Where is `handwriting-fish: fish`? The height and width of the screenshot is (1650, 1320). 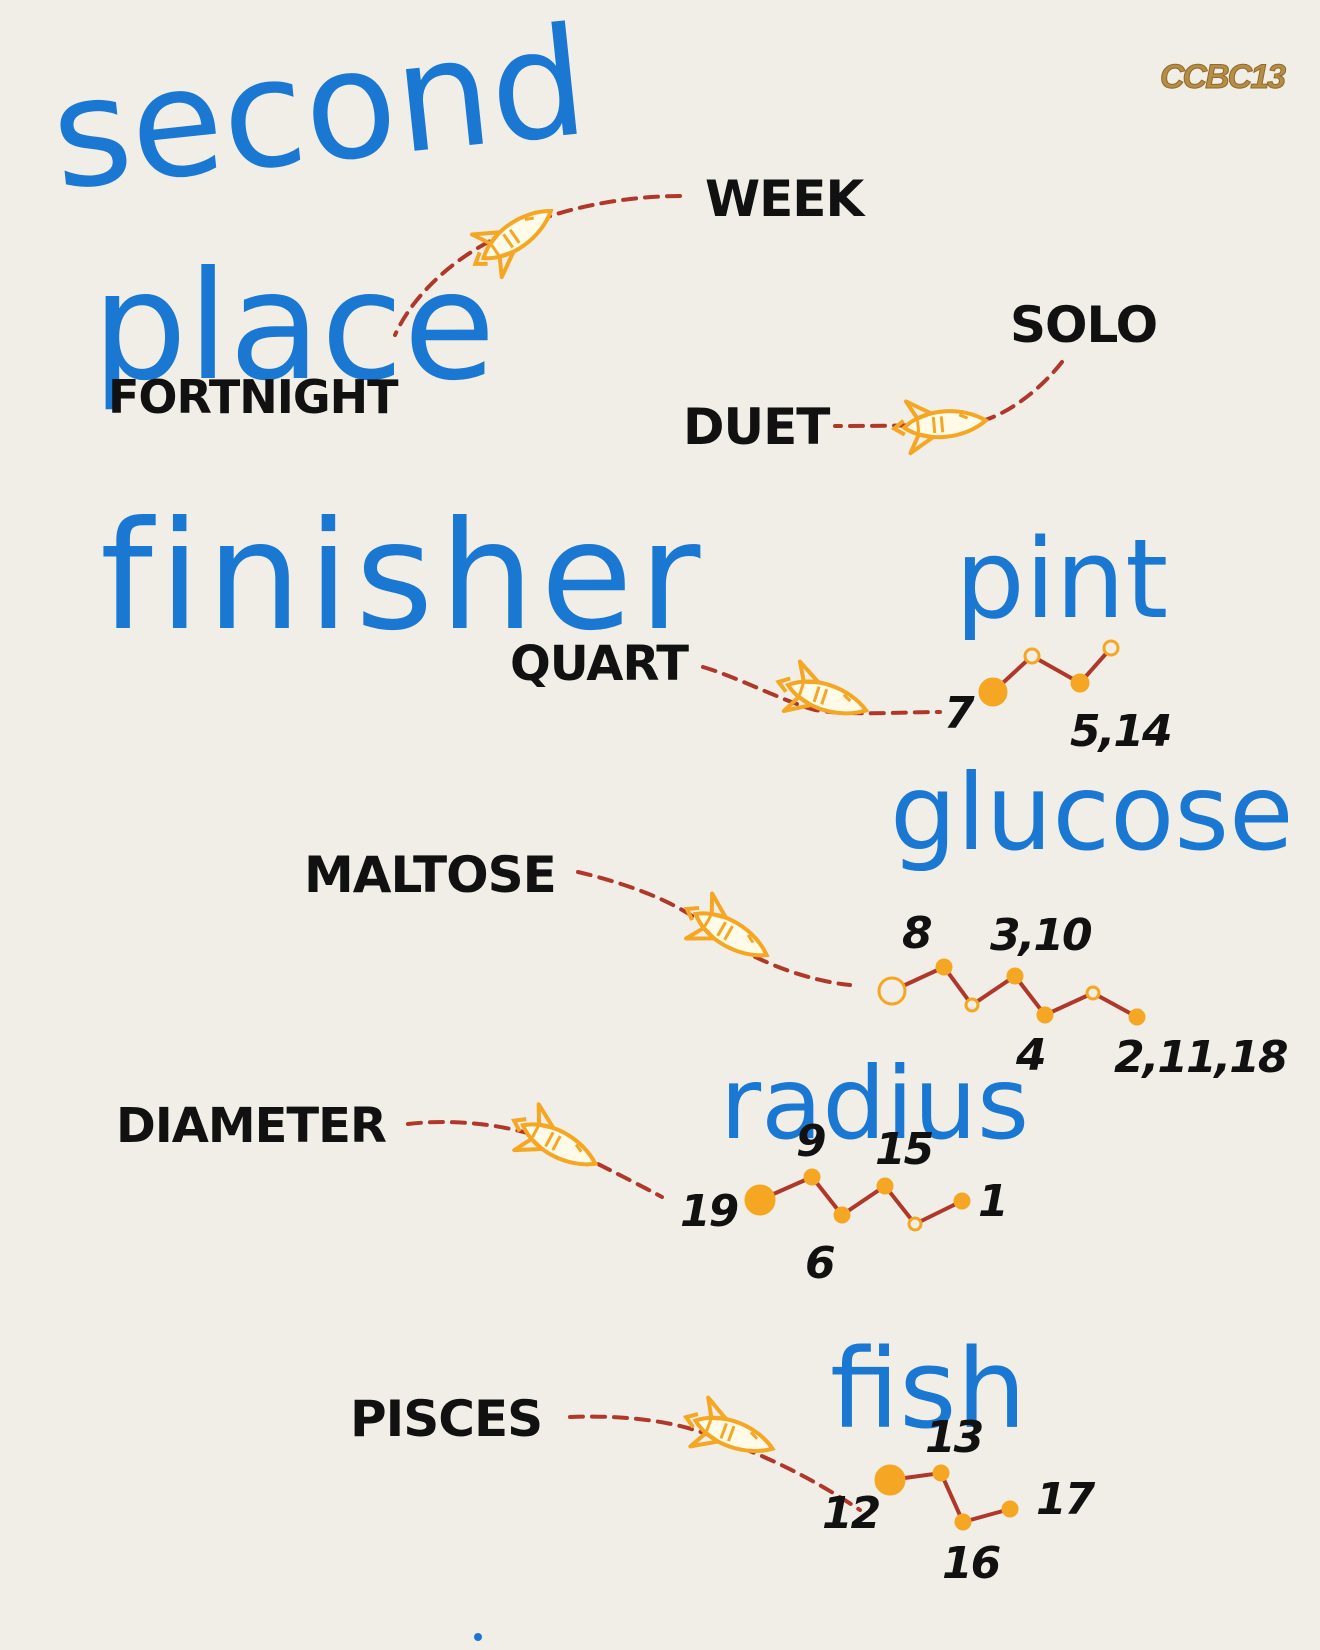 handwriting-fish: fish is located at coordinates (928, 1389).